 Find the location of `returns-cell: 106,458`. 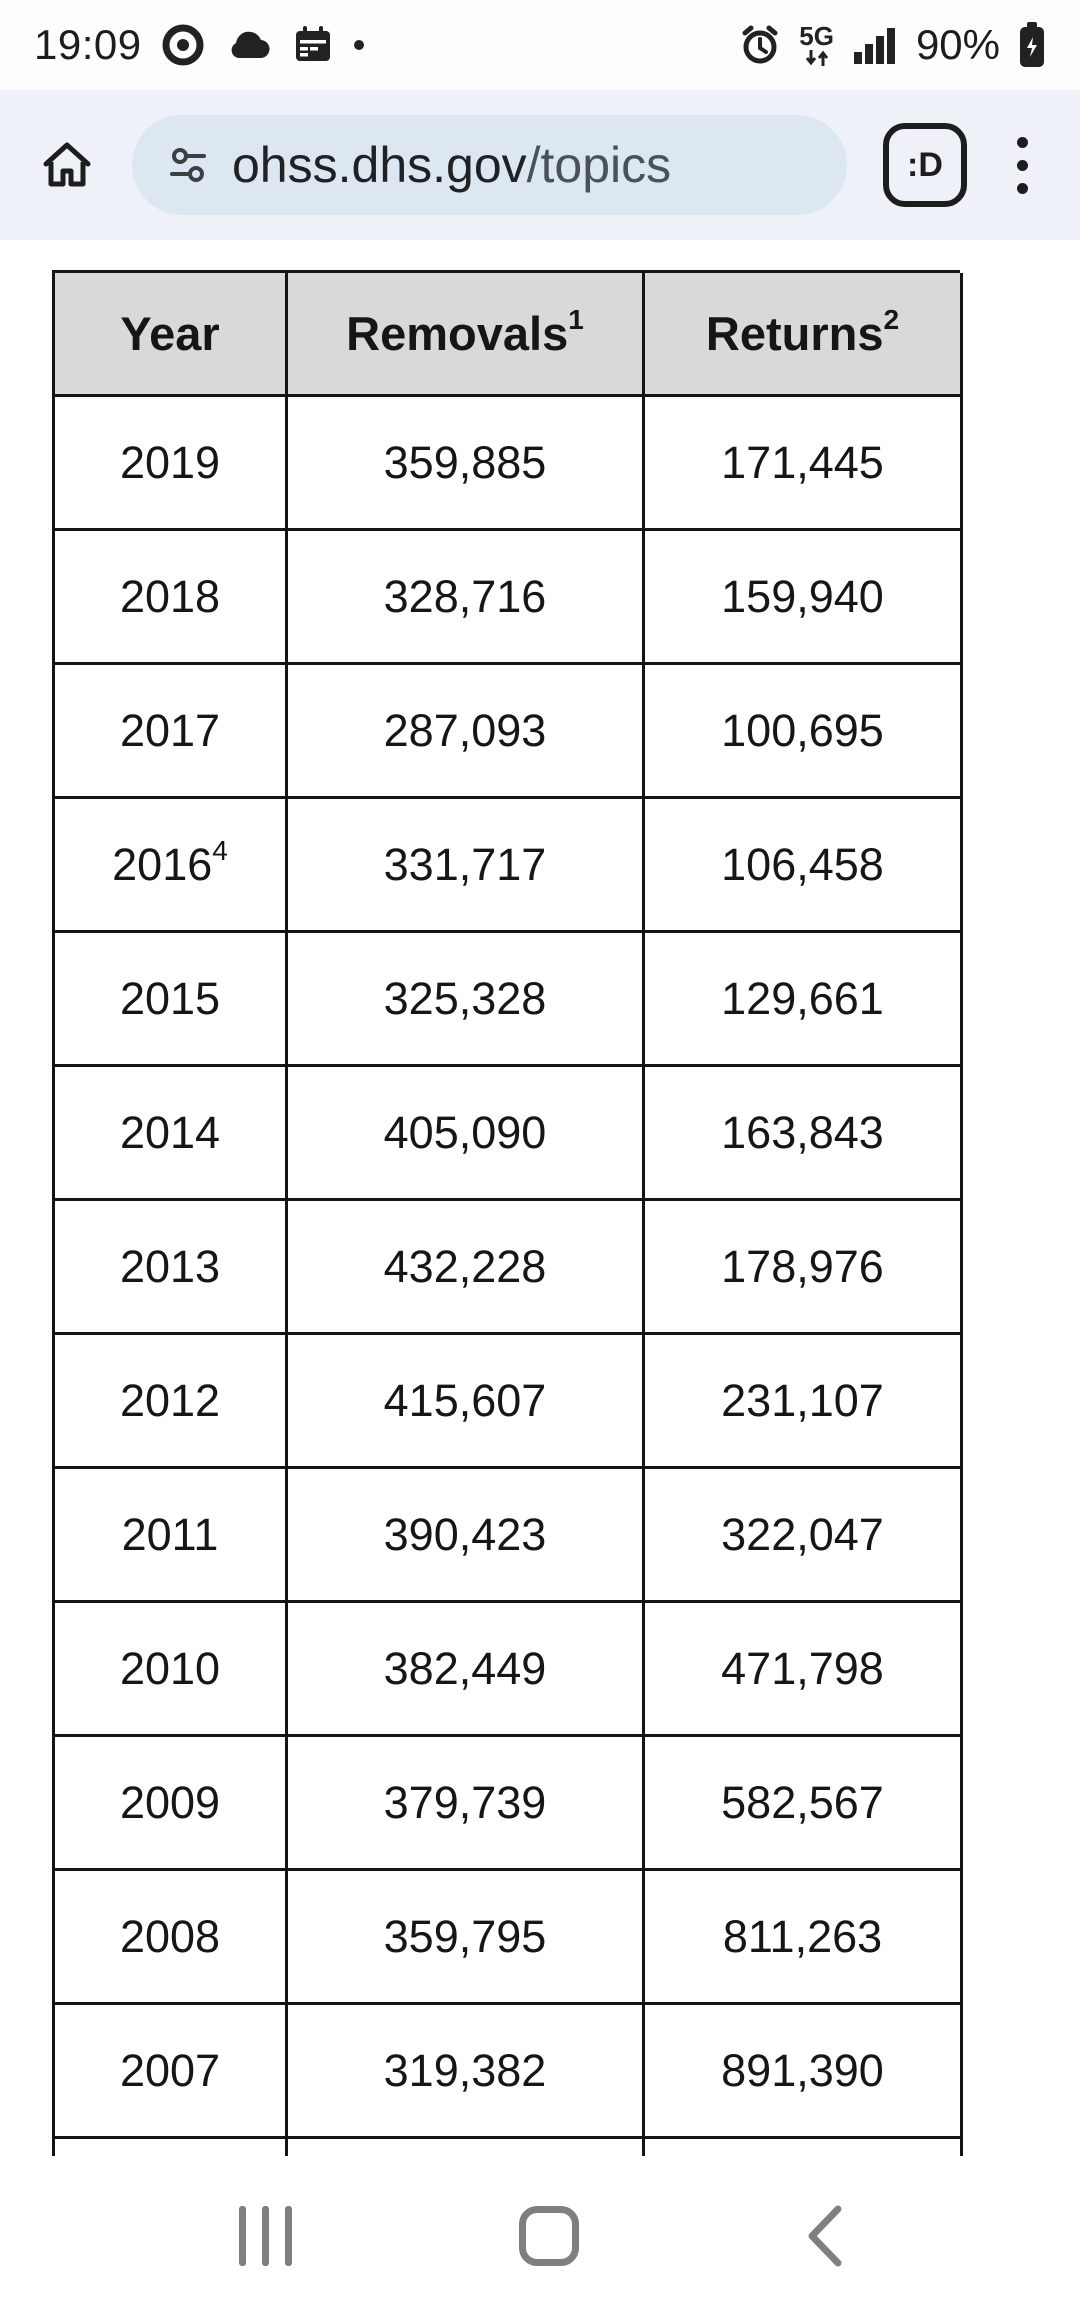

returns-cell: 106,458 is located at coordinates (804, 866).